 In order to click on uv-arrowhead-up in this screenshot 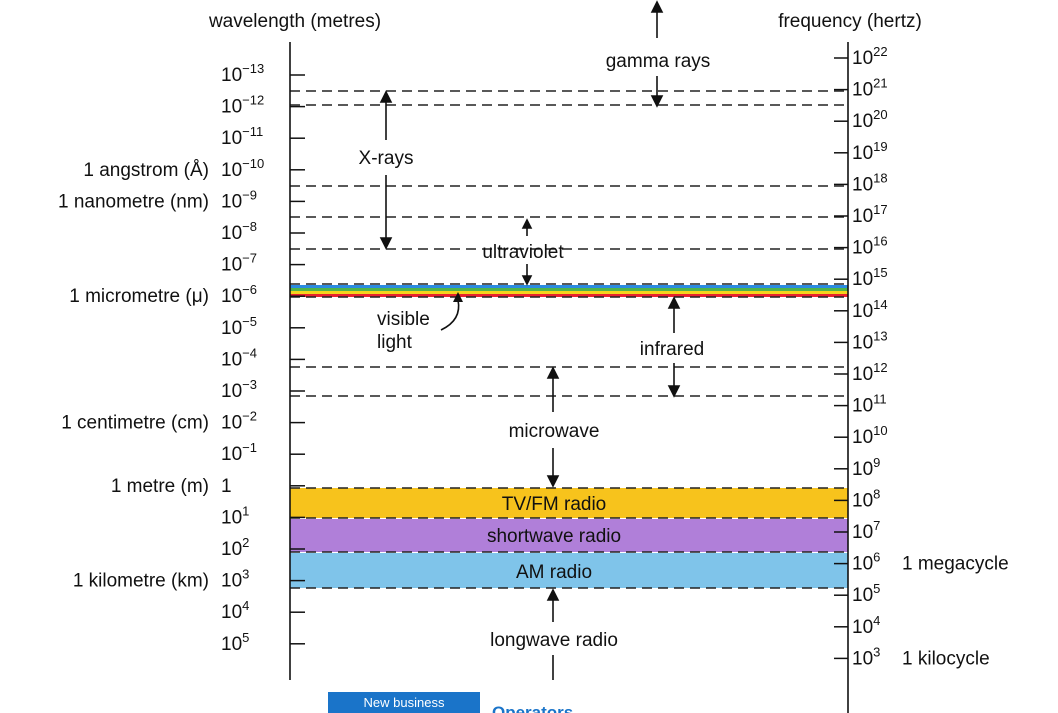, I will do `click(527, 223)`.